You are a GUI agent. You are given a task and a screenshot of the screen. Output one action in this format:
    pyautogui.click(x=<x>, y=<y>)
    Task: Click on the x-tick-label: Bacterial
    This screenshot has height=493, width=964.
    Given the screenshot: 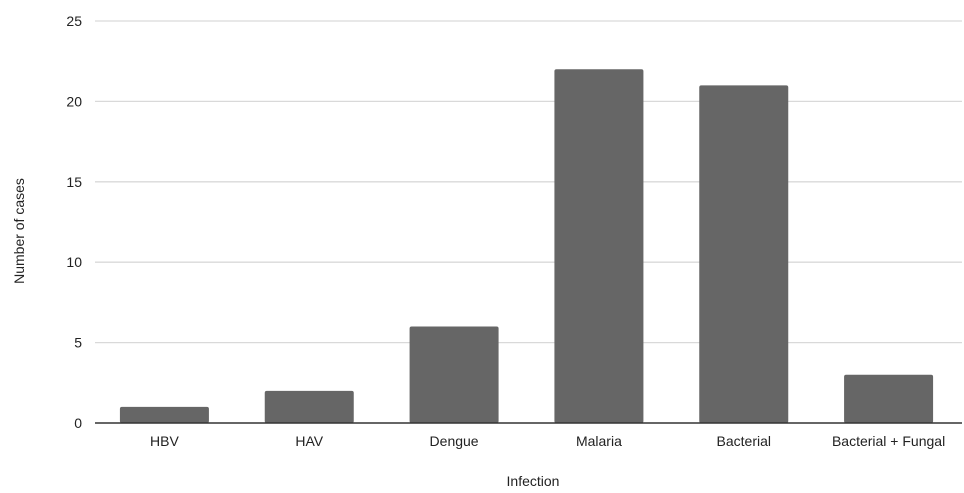 What is the action you would take?
    pyautogui.click(x=744, y=441)
    